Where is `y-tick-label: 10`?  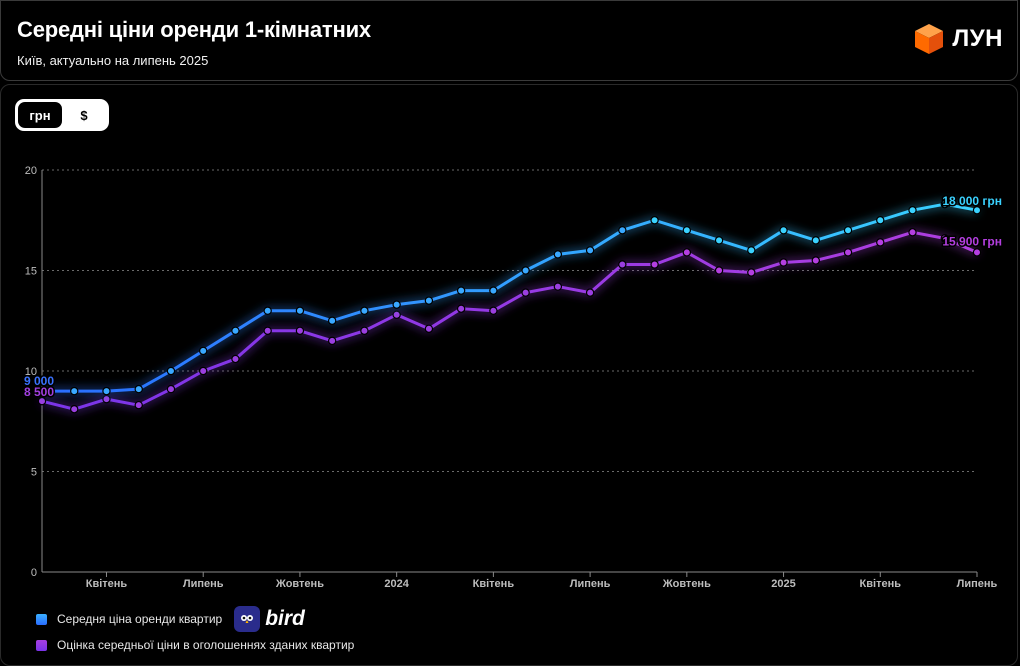
y-tick-label: 10 is located at coordinates (31, 372).